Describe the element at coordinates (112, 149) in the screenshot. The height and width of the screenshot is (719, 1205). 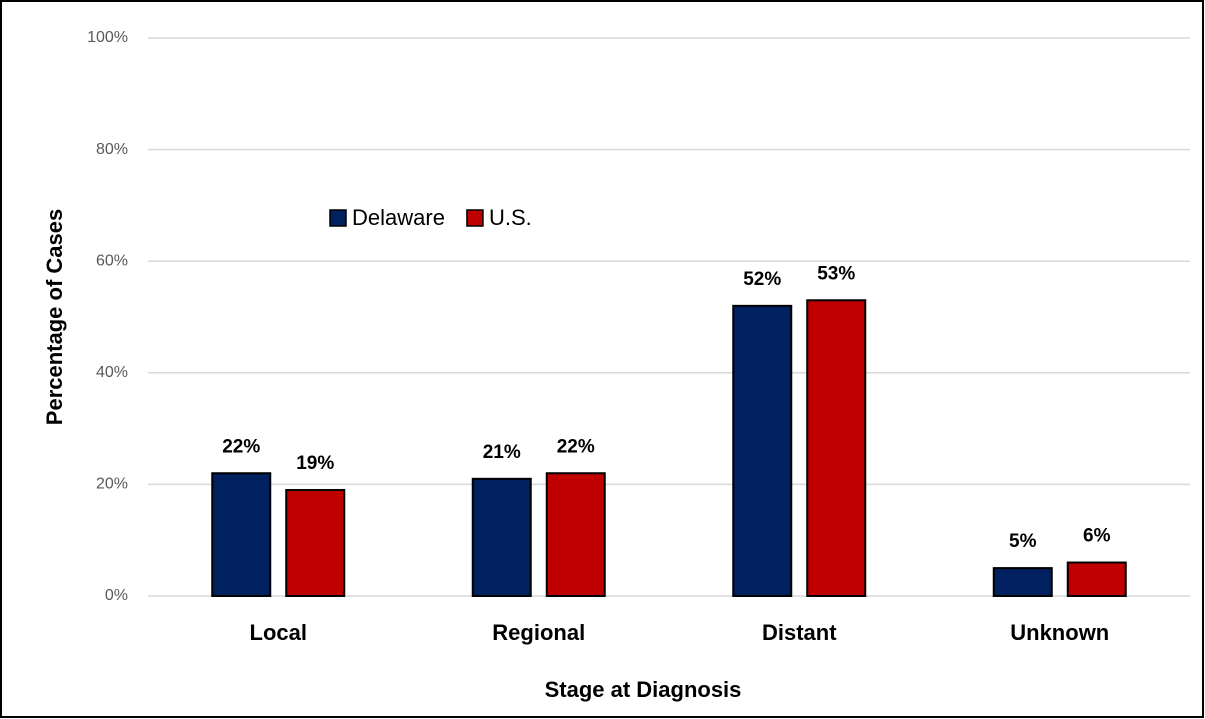
I see `y-tick-label: 80%` at that location.